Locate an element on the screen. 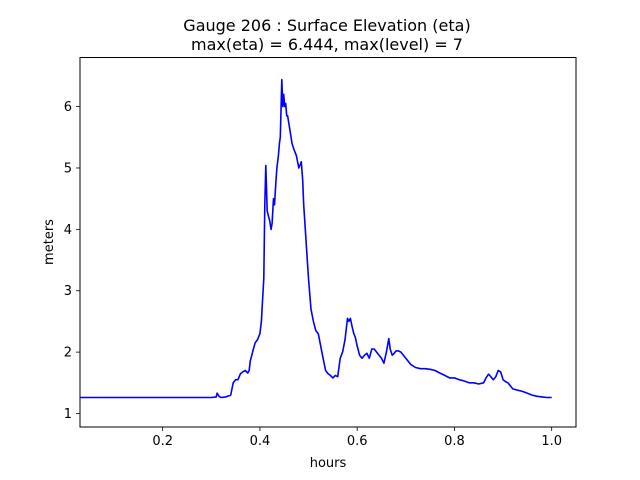 This screenshot has height=480, width=640. x-tick-label: 0.4 is located at coordinates (260, 441).